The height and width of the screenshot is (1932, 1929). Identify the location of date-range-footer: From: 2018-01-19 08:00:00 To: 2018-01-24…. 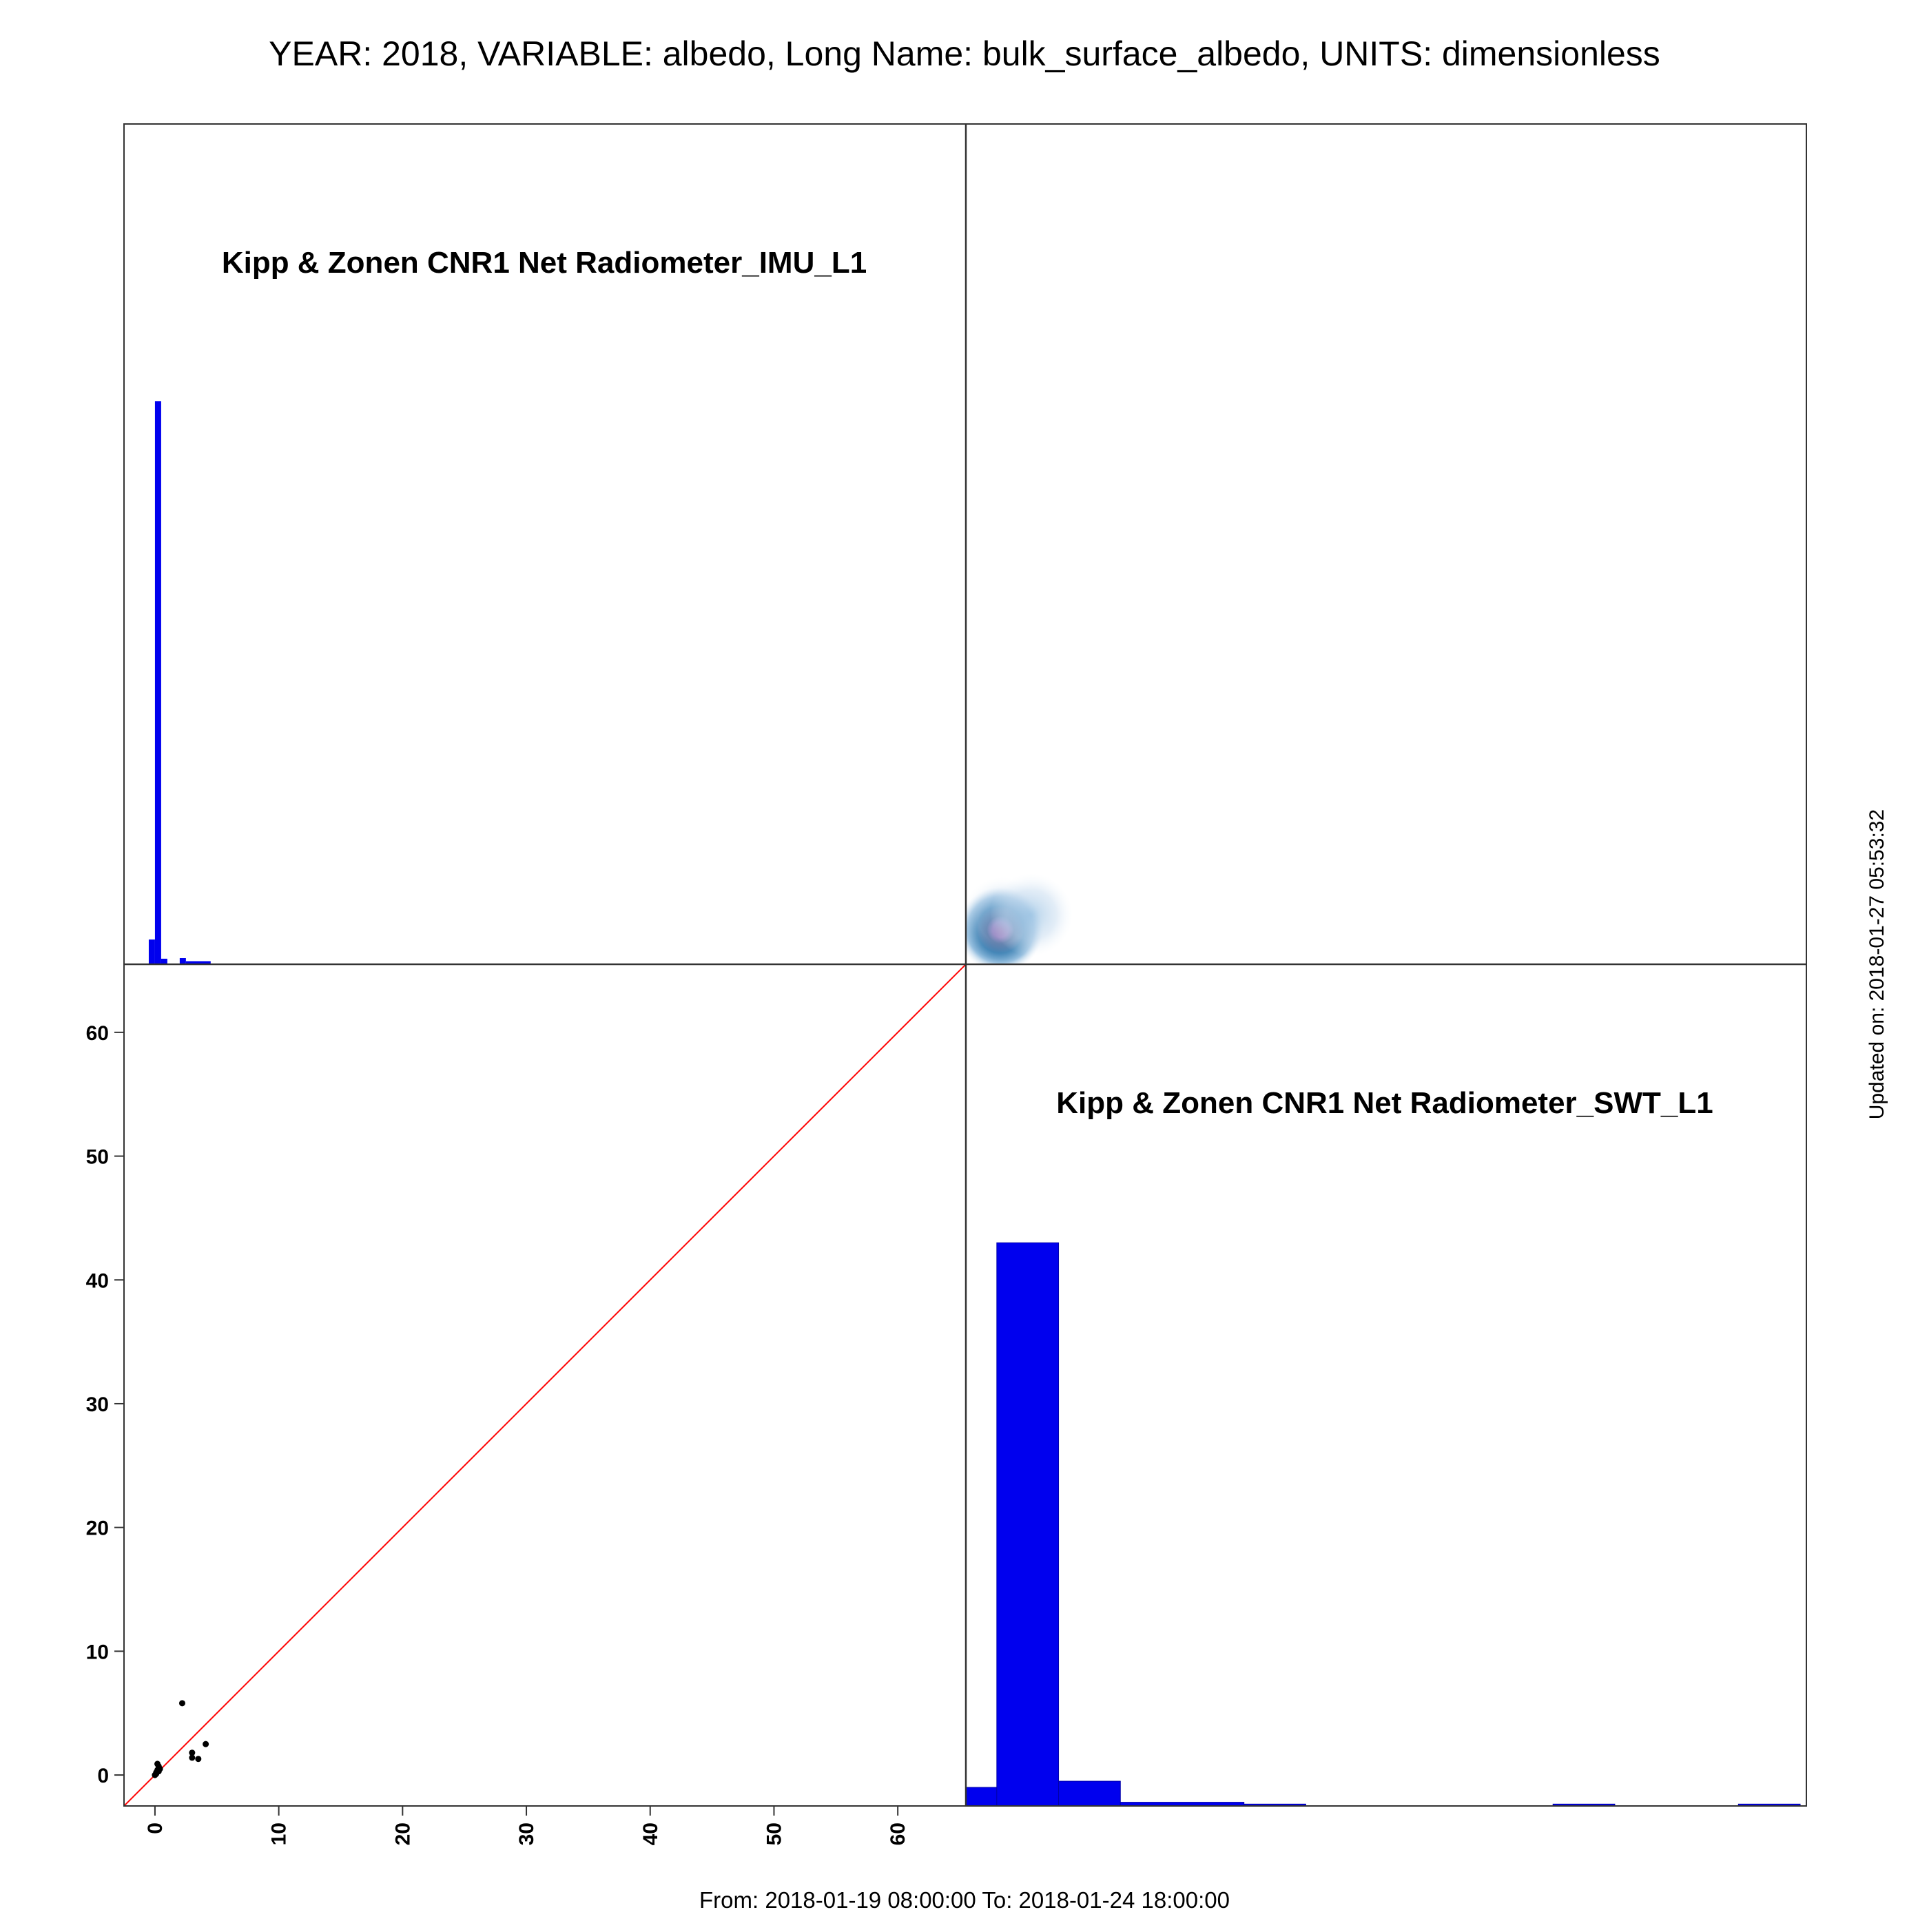
(964, 1900).